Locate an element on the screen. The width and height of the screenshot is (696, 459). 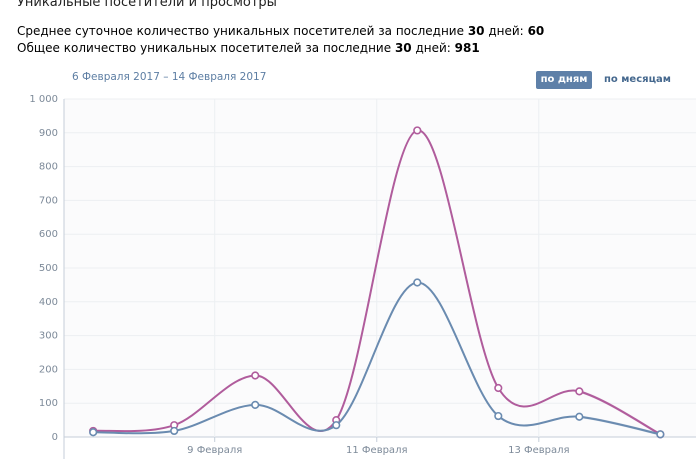
month-button: по месяцам is located at coordinates (637, 79).